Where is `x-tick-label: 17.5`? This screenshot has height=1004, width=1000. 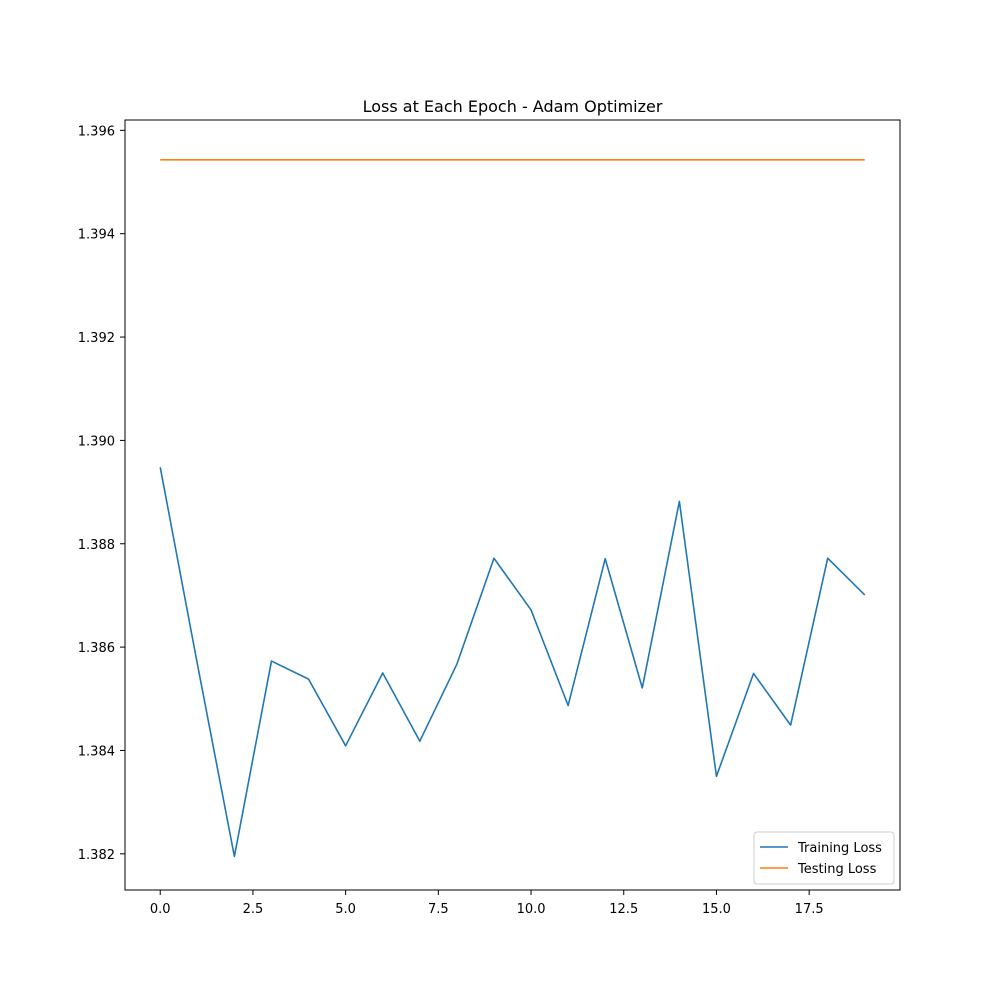 x-tick-label: 17.5 is located at coordinates (809, 909).